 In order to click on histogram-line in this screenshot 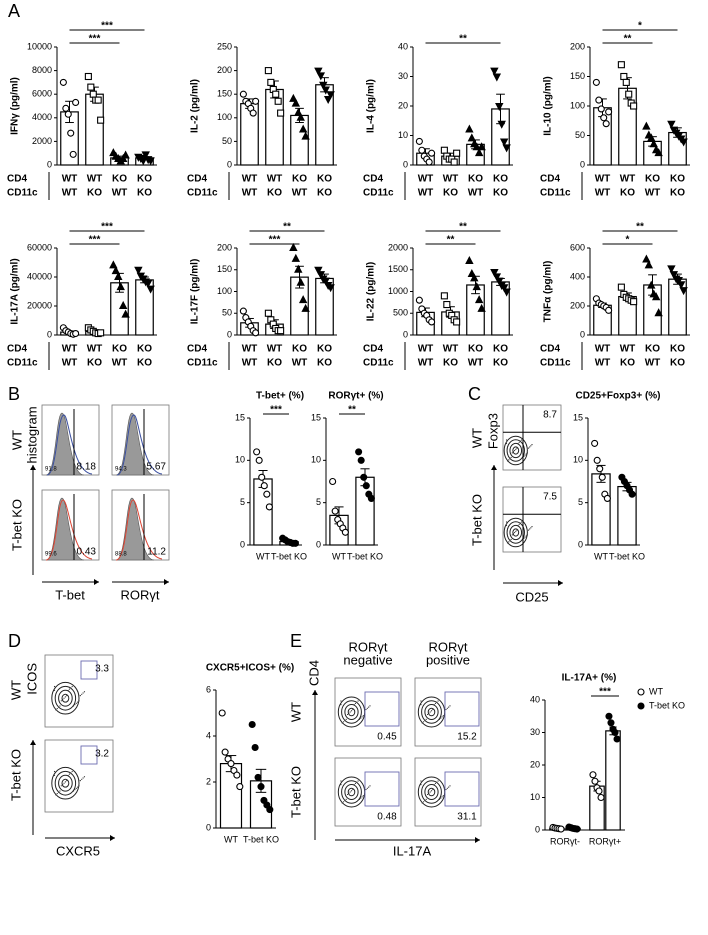, I will do `click(139, 530)`.